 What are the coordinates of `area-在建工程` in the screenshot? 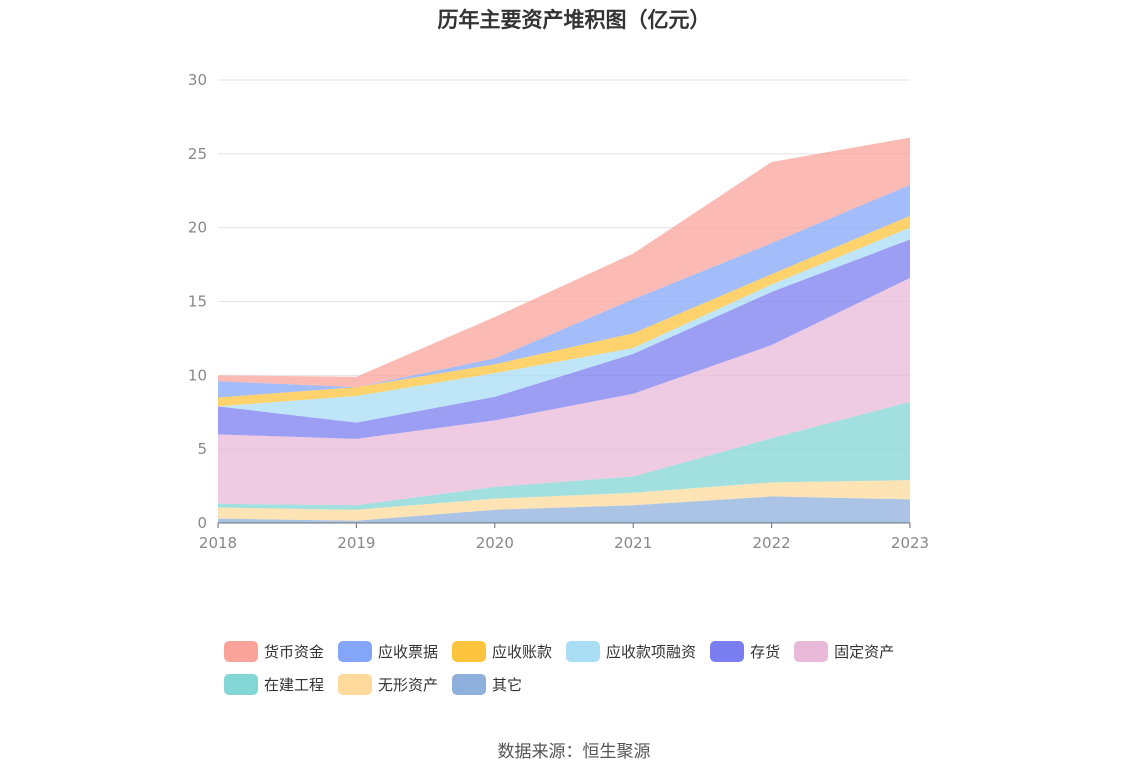 It's located at (564, 455).